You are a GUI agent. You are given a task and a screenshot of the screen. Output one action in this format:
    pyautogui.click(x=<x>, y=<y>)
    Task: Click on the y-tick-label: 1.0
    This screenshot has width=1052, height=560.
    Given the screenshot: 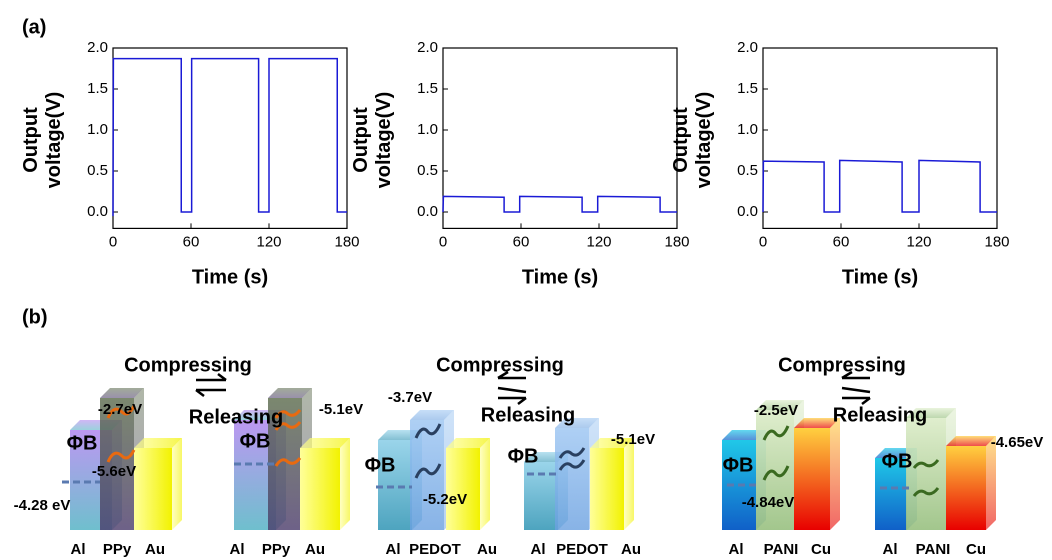 What is the action you would take?
    pyautogui.click(x=97, y=129)
    